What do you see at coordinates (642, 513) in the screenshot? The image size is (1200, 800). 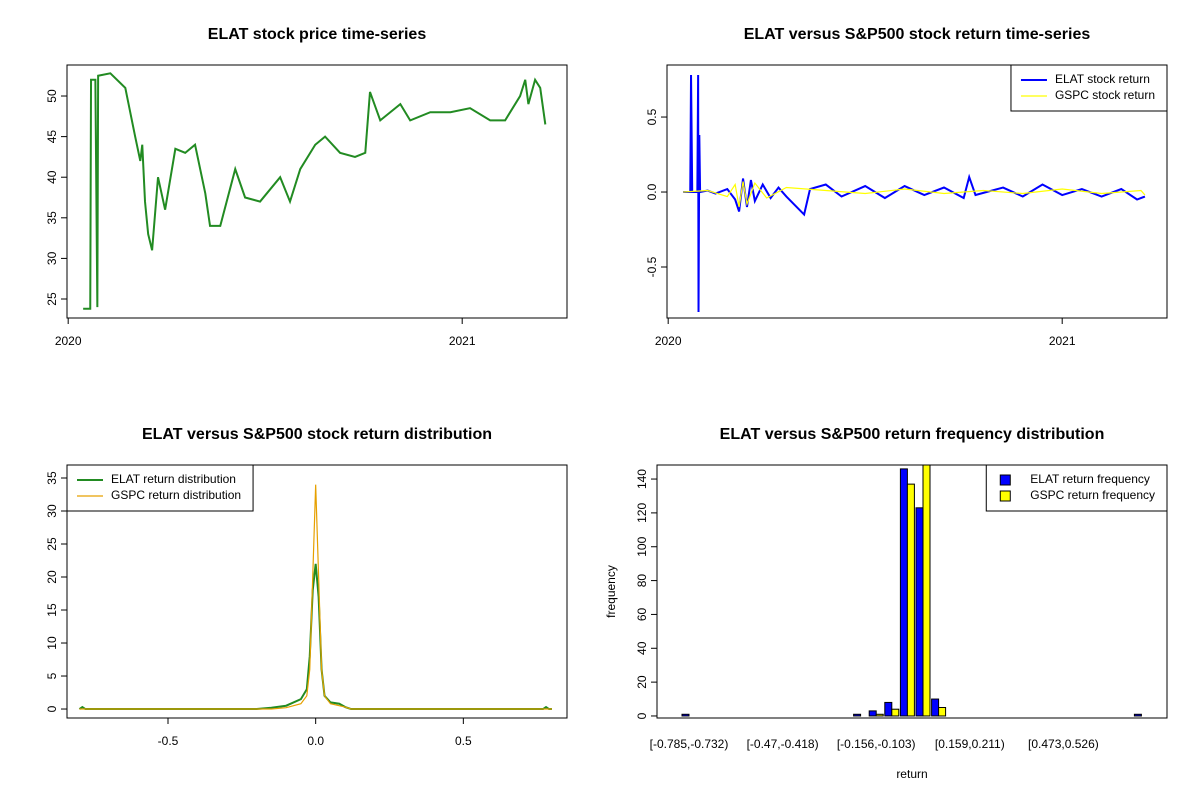 I see `y-tick-label: 120` at bounding box center [642, 513].